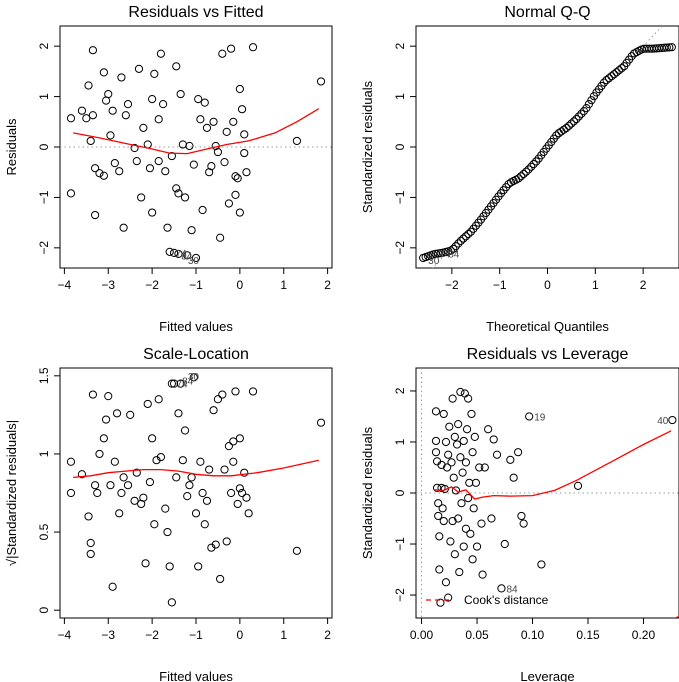  What do you see at coordinates (11, 493) in the screenshot?
I see `y-axis-label: √|Standardized residuals|` at bounding box center [11, 493].